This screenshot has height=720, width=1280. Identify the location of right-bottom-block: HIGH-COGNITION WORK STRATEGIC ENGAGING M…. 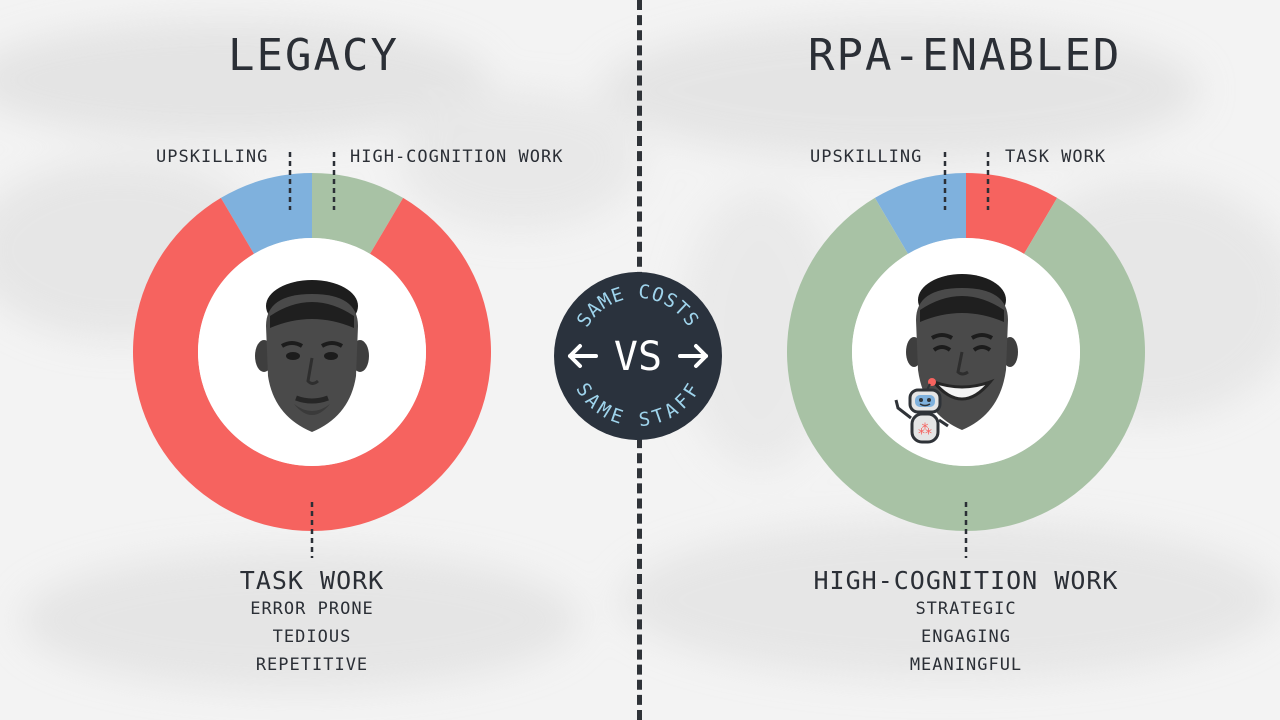
(966, 622).